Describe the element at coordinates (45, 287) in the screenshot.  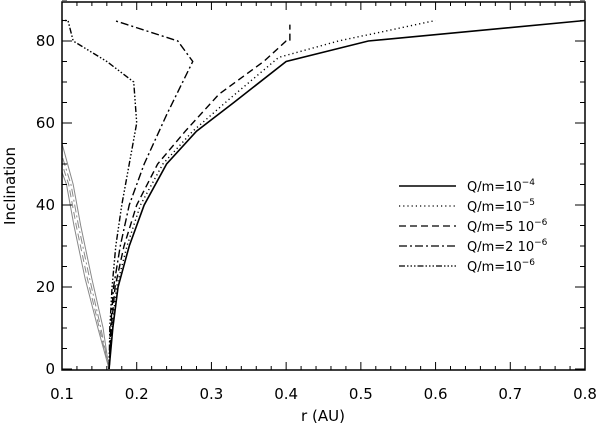
I see `y-tick-label: 20` at that location.